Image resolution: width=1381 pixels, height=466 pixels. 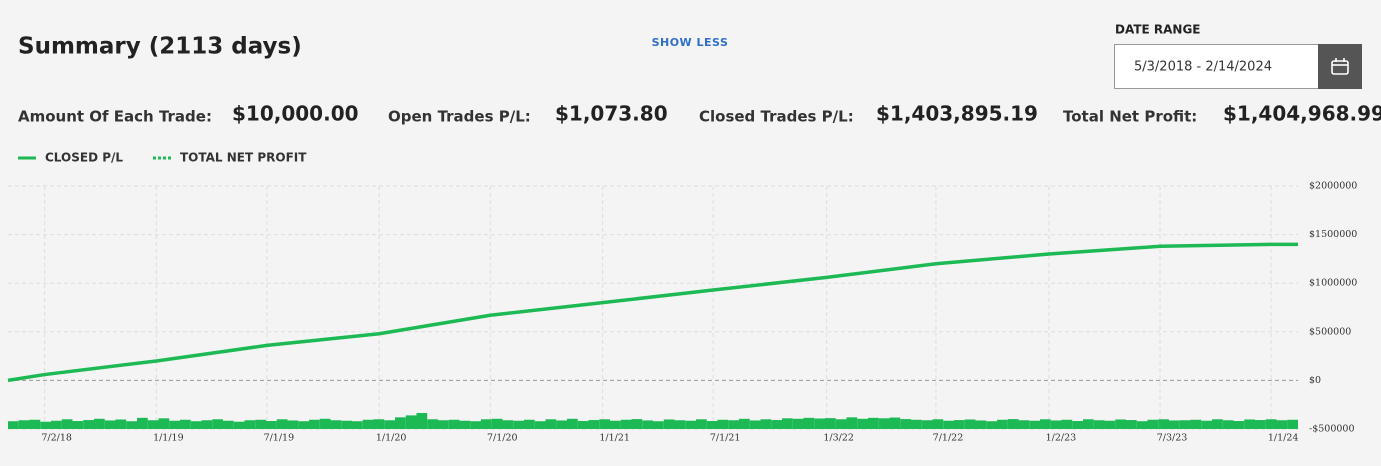 What do you see at coordinates (502, 438) in the screenshot?
I see `x-tick-label: 7/1/20` at bounding box center [502, 438].